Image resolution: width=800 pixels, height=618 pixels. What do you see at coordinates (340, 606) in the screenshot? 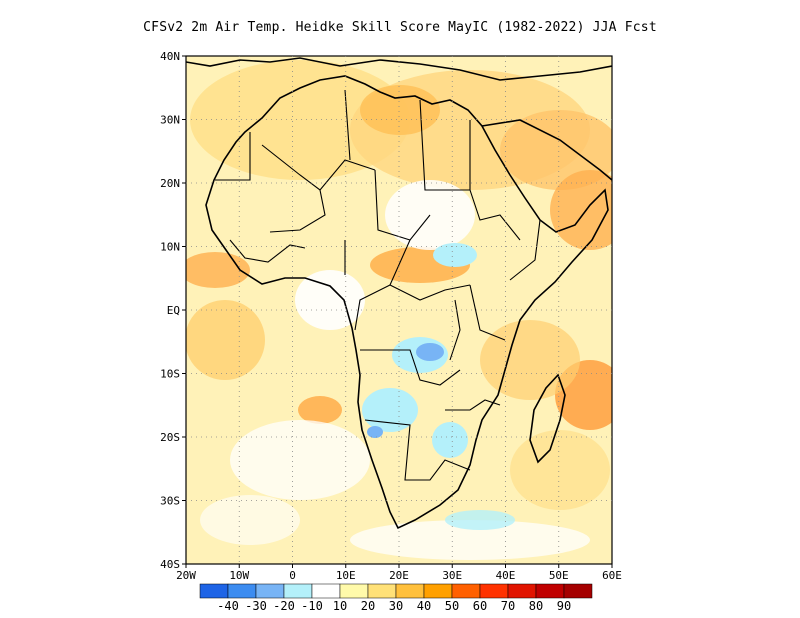
I see `colorbar-label: 10` at bounding box center [340, 606].